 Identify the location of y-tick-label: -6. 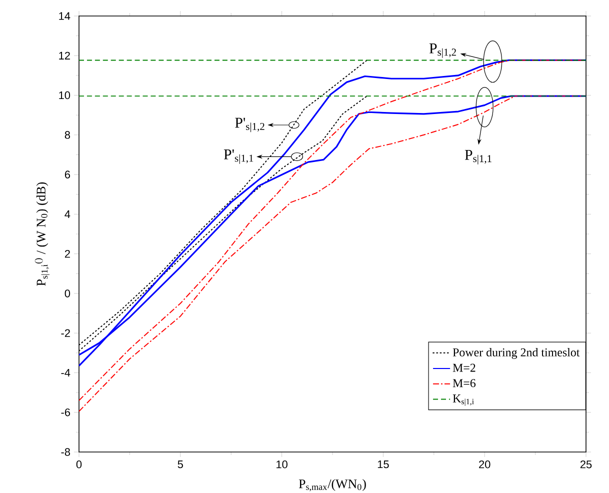
(65, 412).